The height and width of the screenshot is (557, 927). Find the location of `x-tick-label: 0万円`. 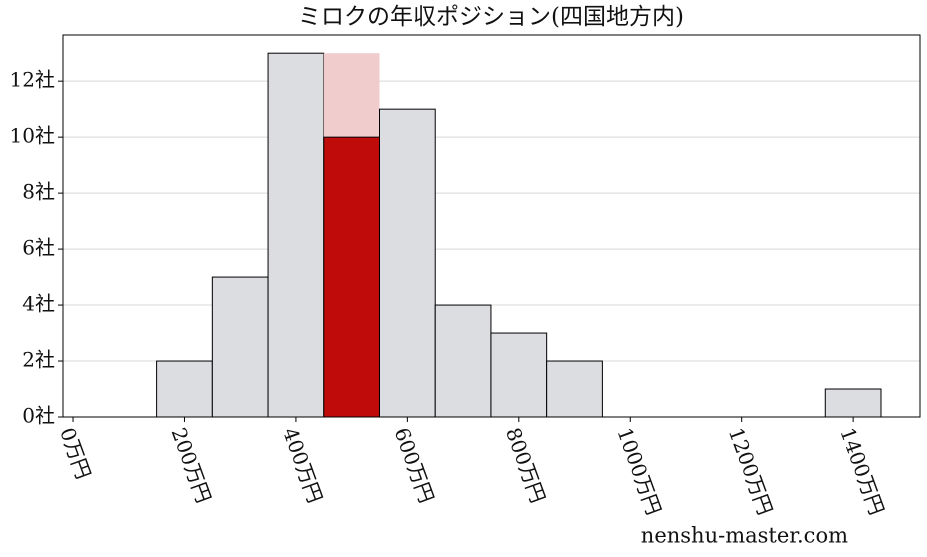

x-tick-label: 0万円 is located at coordinates (75, 453).